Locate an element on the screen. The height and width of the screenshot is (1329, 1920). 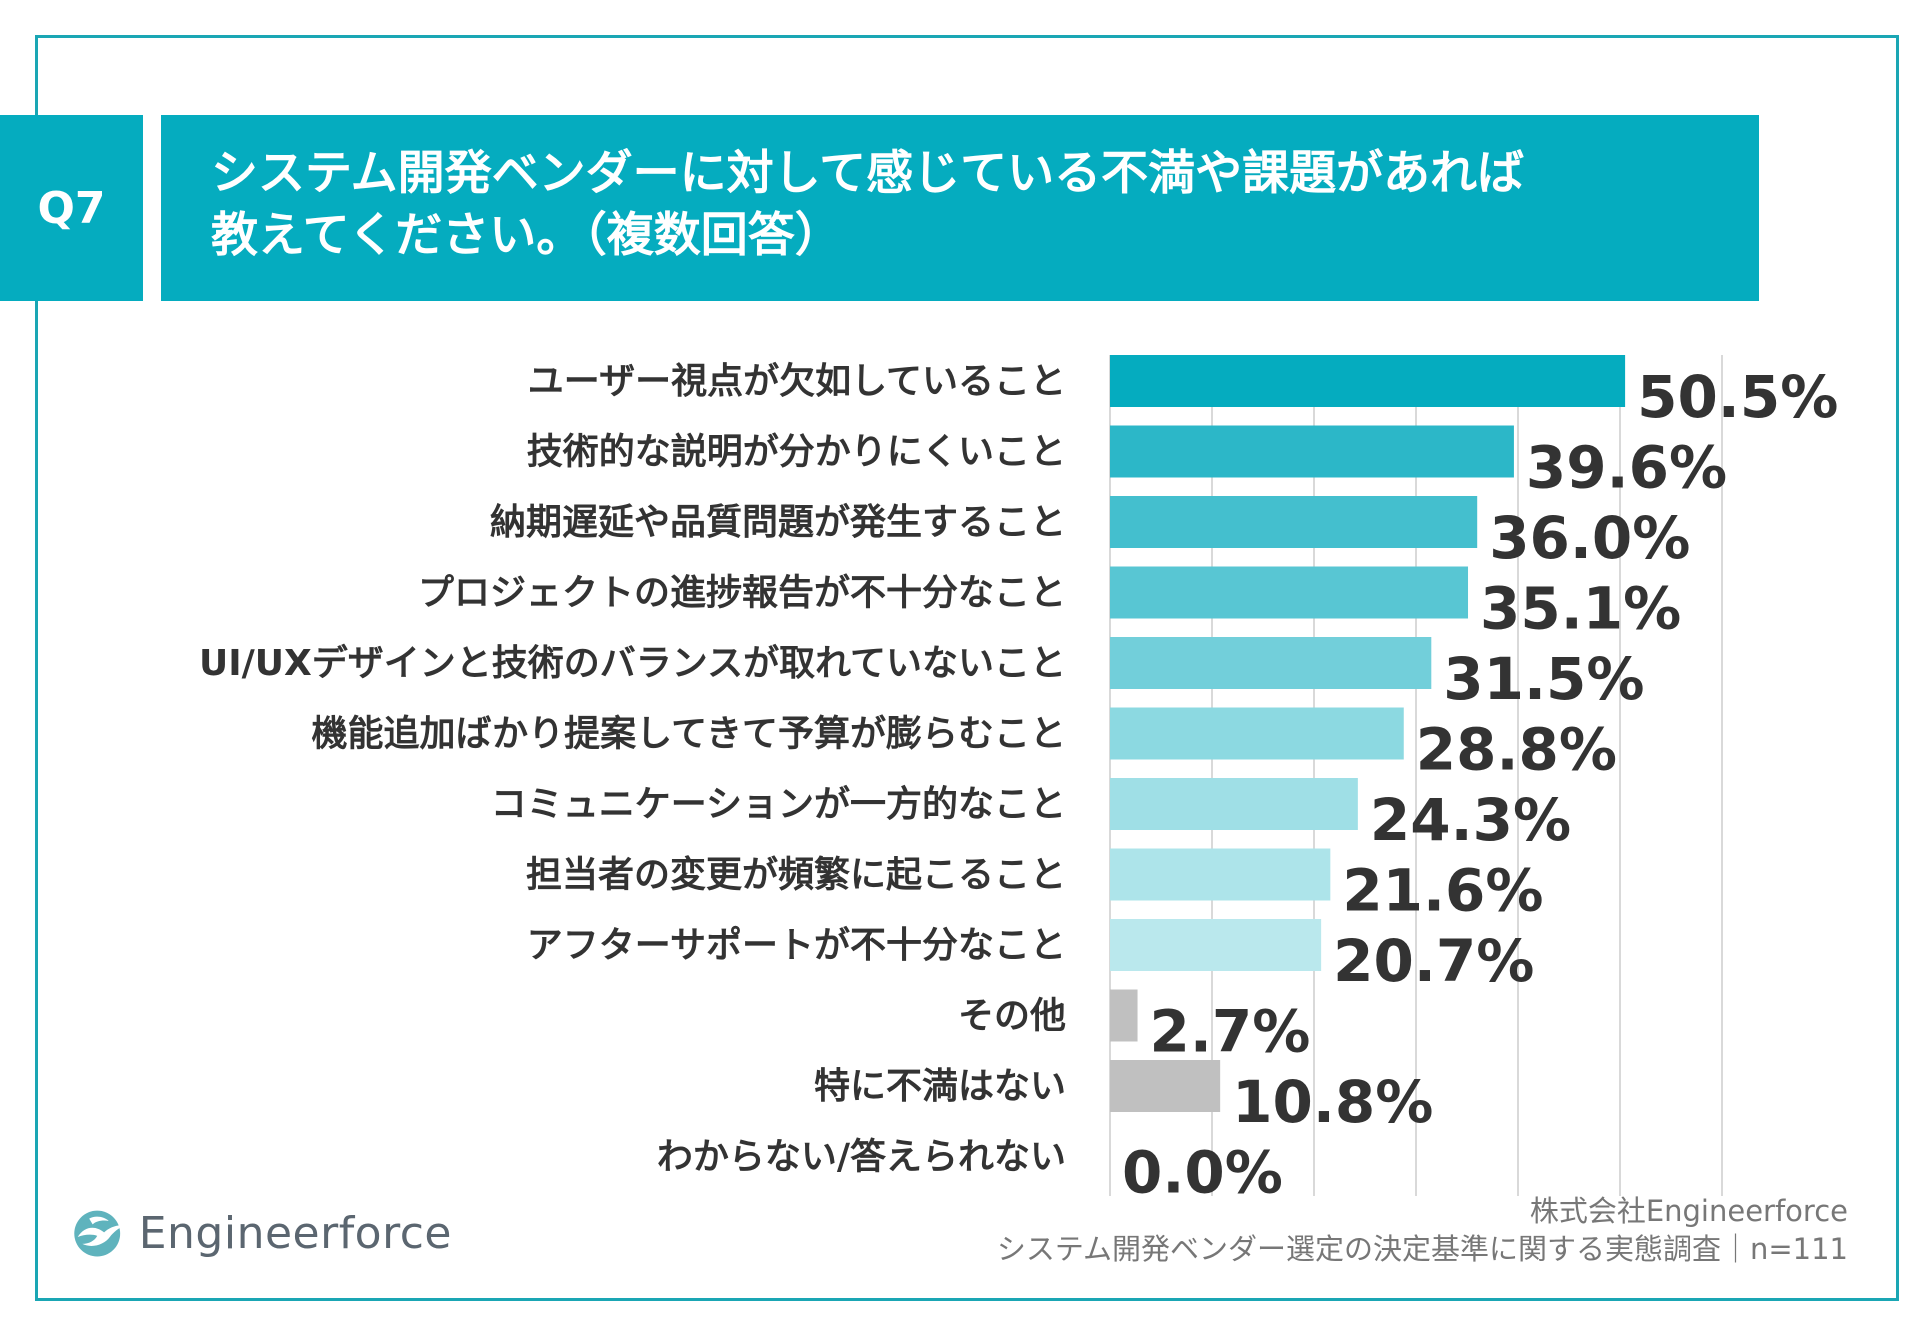
value-label: 50.5% is located at coordinates (1737, 397).